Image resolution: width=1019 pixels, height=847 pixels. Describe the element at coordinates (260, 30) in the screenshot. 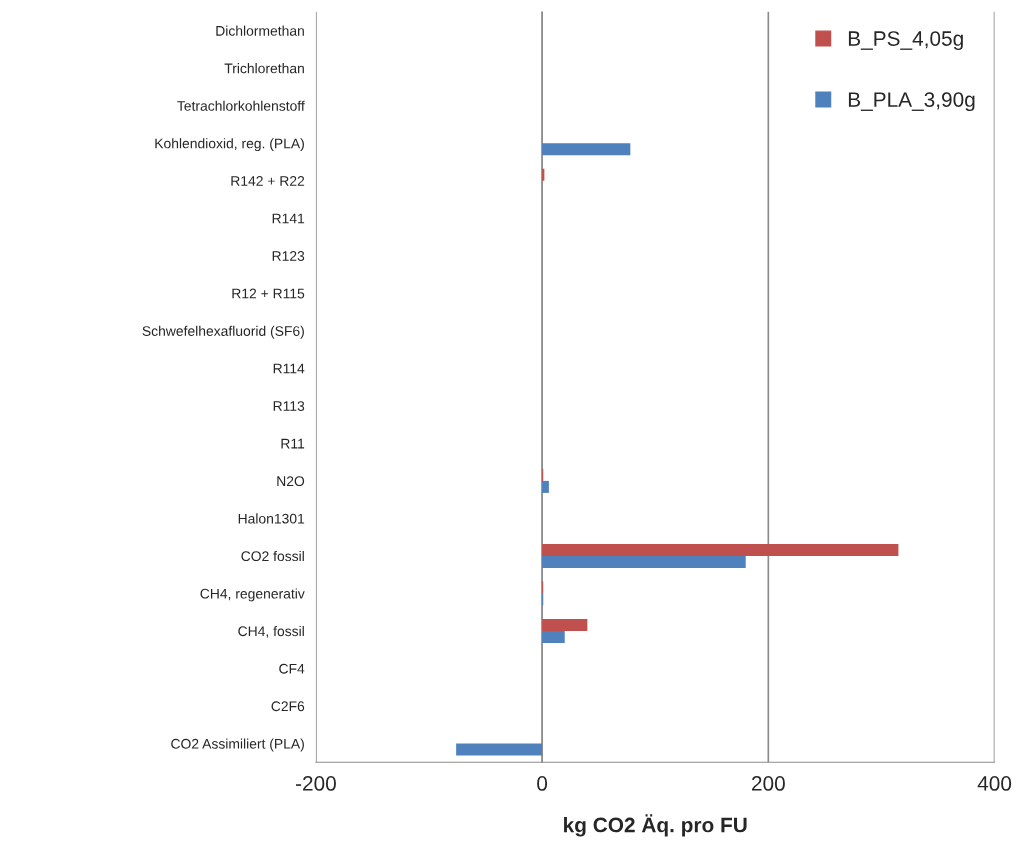

I see `y-tick-label: Dichlormethan` at that location.